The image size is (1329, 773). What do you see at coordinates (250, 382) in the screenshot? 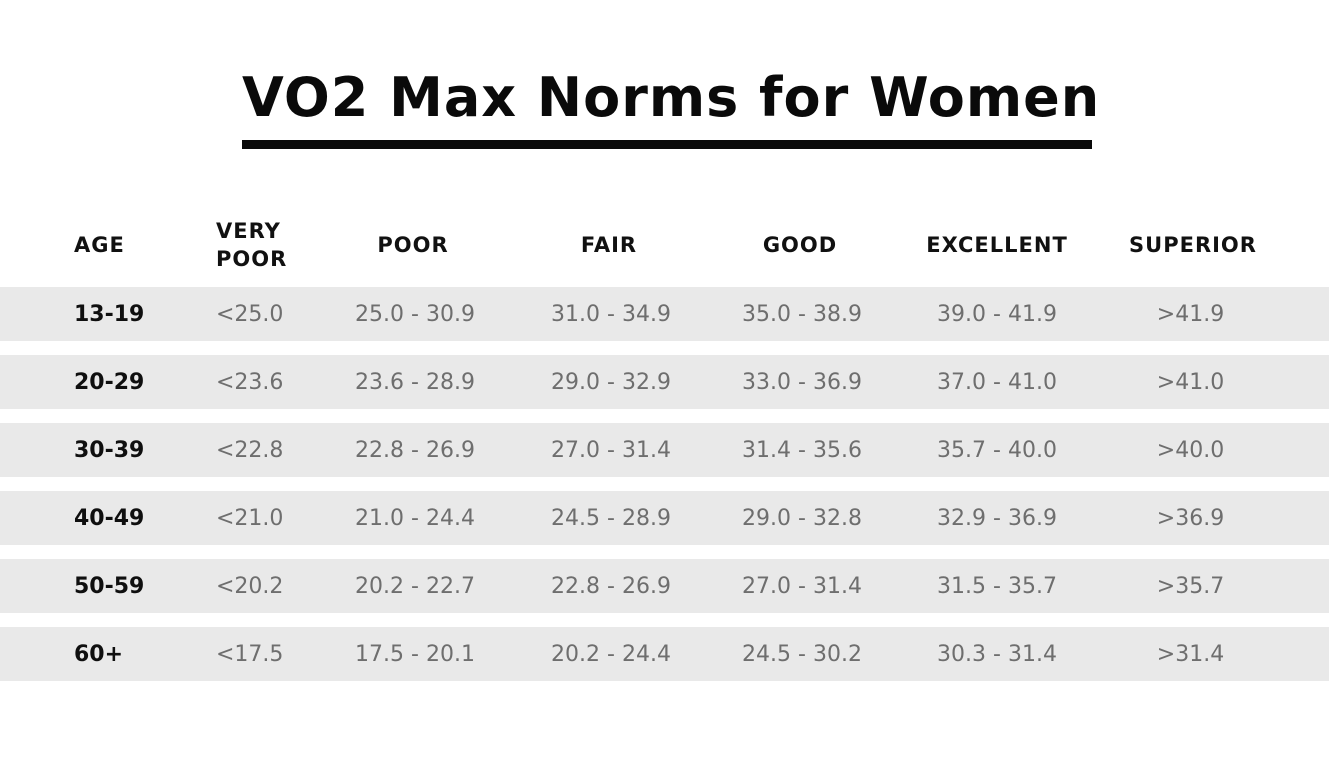
I see `very-poor-cell: <23.6` at bounding box center [250, 382].